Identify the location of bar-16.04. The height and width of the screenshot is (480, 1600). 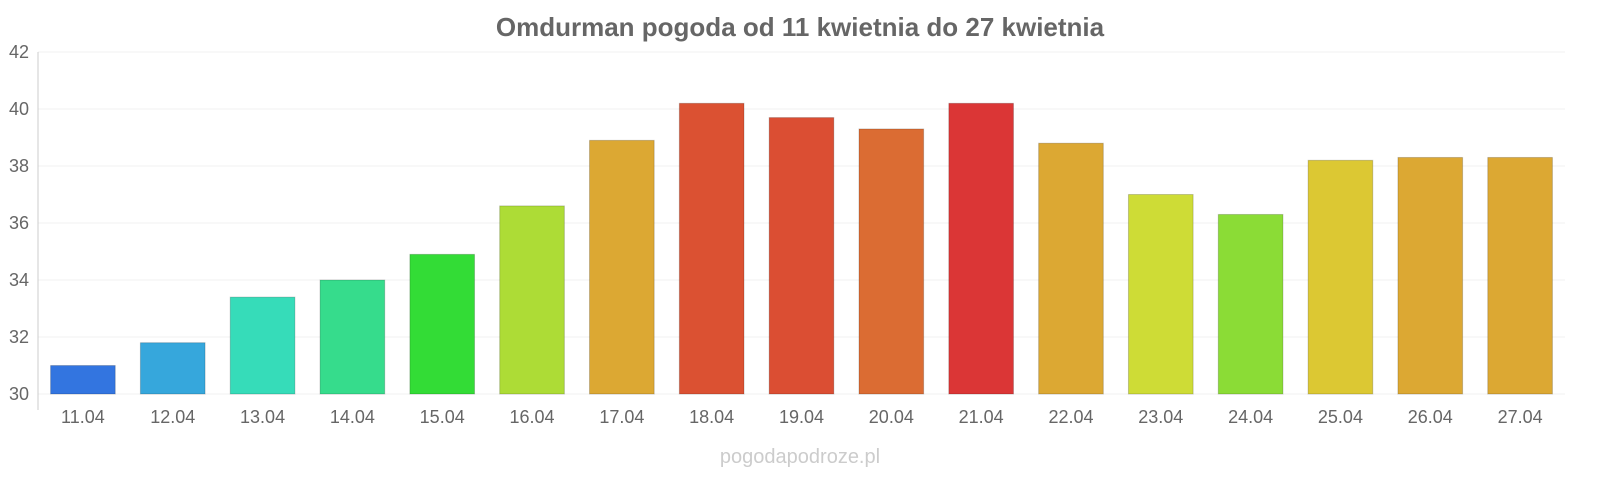
(532, 300).